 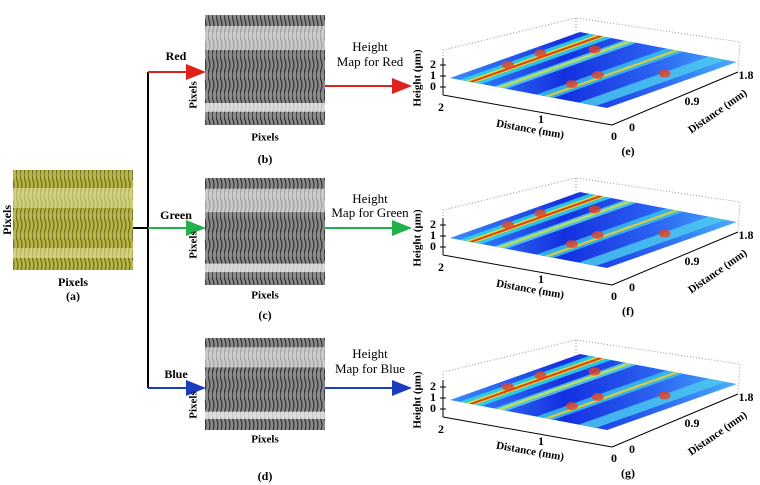 What do you see at coordinates (370, 212) in the screenshot?
I see `arrow-label: Map for Green` at bounding box center [370, 212].